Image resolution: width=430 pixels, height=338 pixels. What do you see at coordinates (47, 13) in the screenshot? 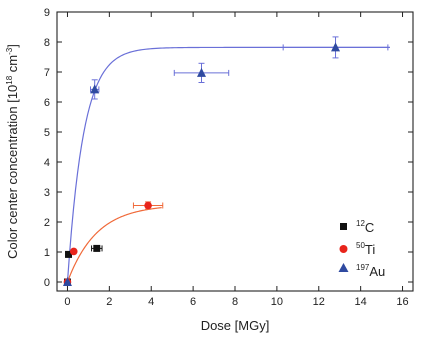
I see `y-tick-label: 9` at bounding box center [47, 13].